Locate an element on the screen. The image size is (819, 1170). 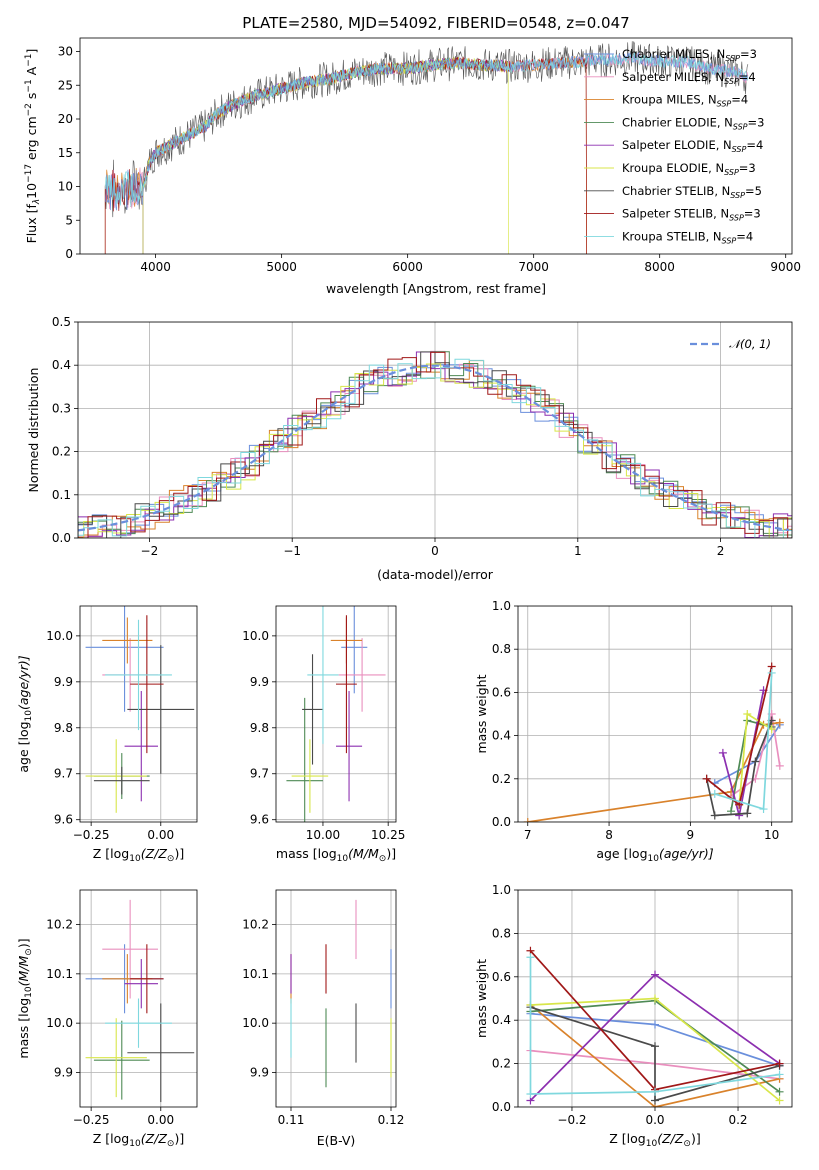
legend-entry: Chabrier MILES, NSSP=3 is located at coordinates (689, 55).